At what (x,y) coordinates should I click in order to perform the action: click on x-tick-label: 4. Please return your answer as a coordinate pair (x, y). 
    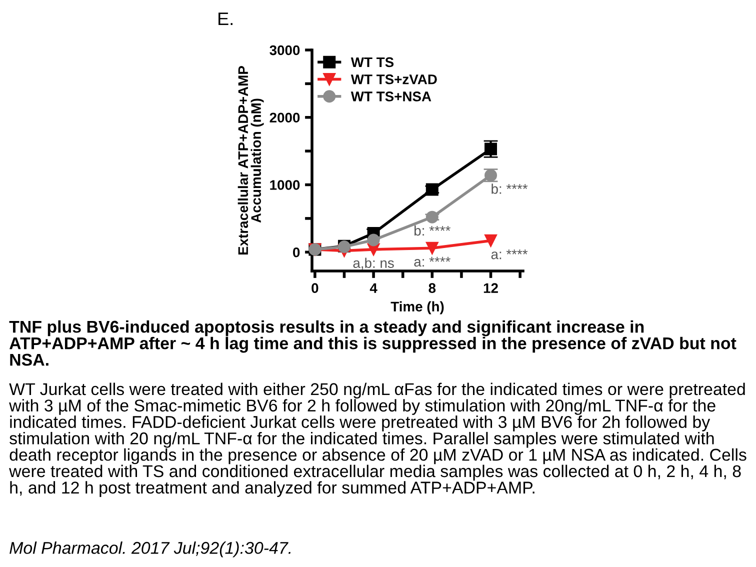
    Looking at the image, I should click on (374, 288).